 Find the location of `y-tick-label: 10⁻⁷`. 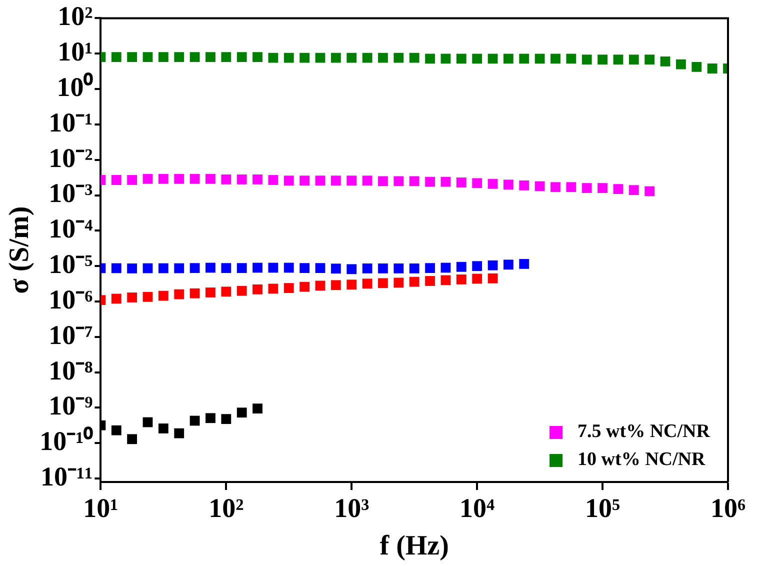

y-tick-label: 10⁻⁷ is located at coordinates (70, 335).